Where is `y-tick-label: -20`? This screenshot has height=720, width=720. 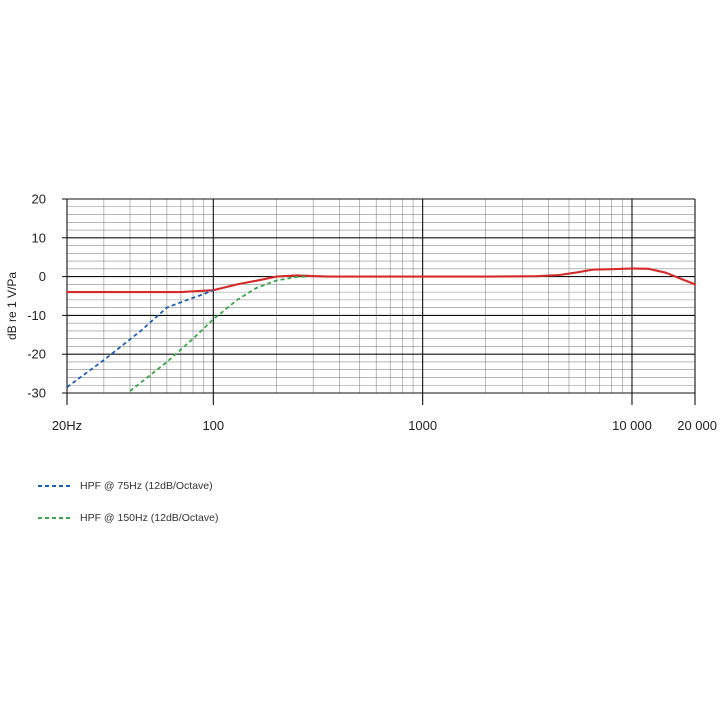
y-tick-label: -20 is located at coordinates (36, 354).